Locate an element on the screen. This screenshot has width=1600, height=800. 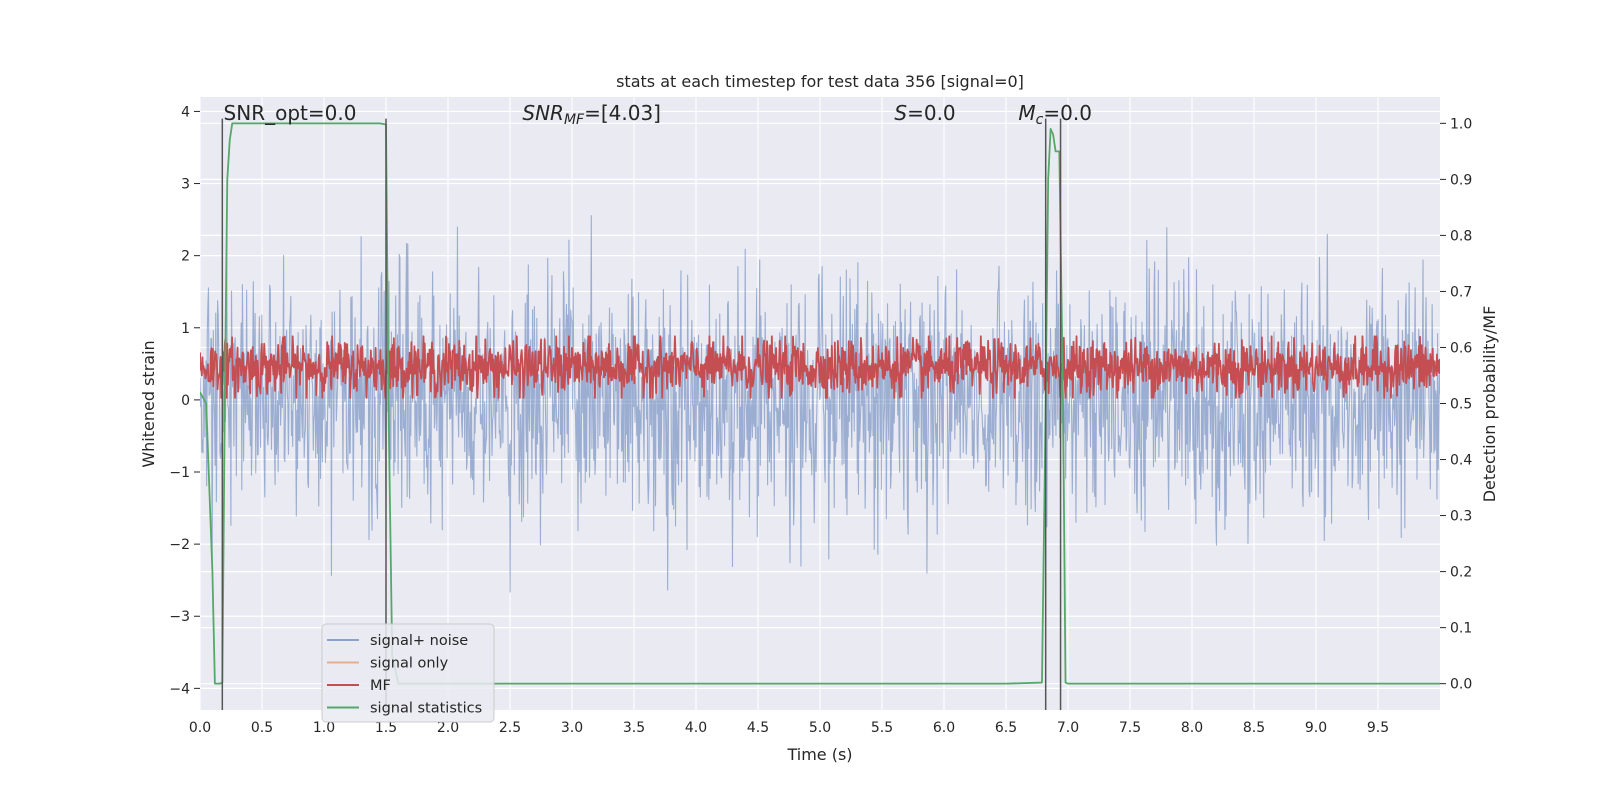
y2-tick-label: 0.6 is located at coordinates (1461, 348).